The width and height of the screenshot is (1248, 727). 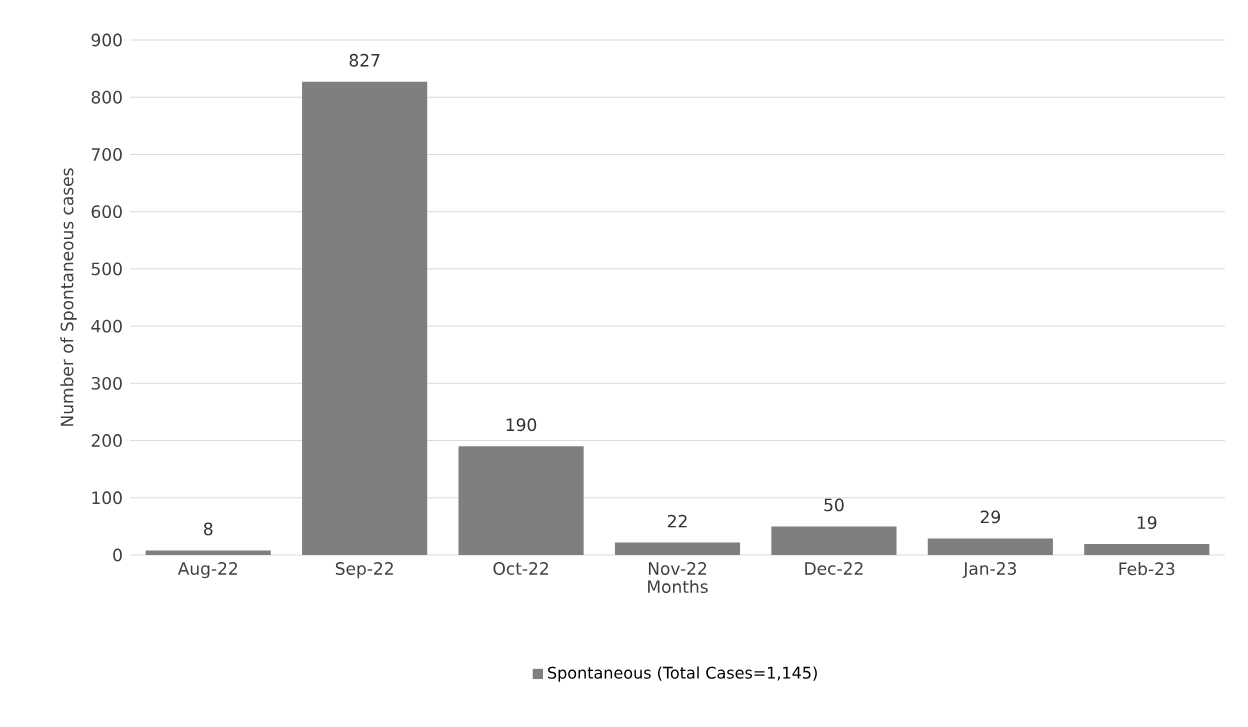 I want to click on x-tick-label: Dec-22, so click(x=834, y=568).